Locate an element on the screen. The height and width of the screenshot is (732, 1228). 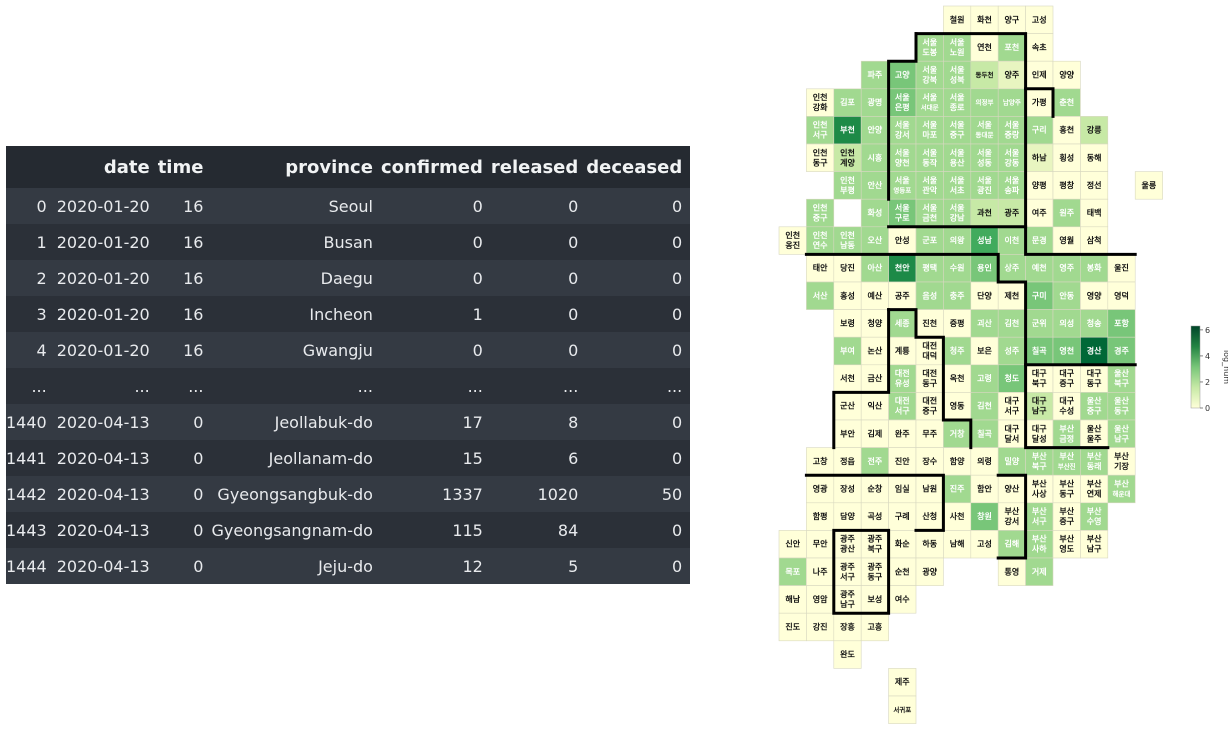
map-tile: 의왕 is located at coordinates (957, 240).